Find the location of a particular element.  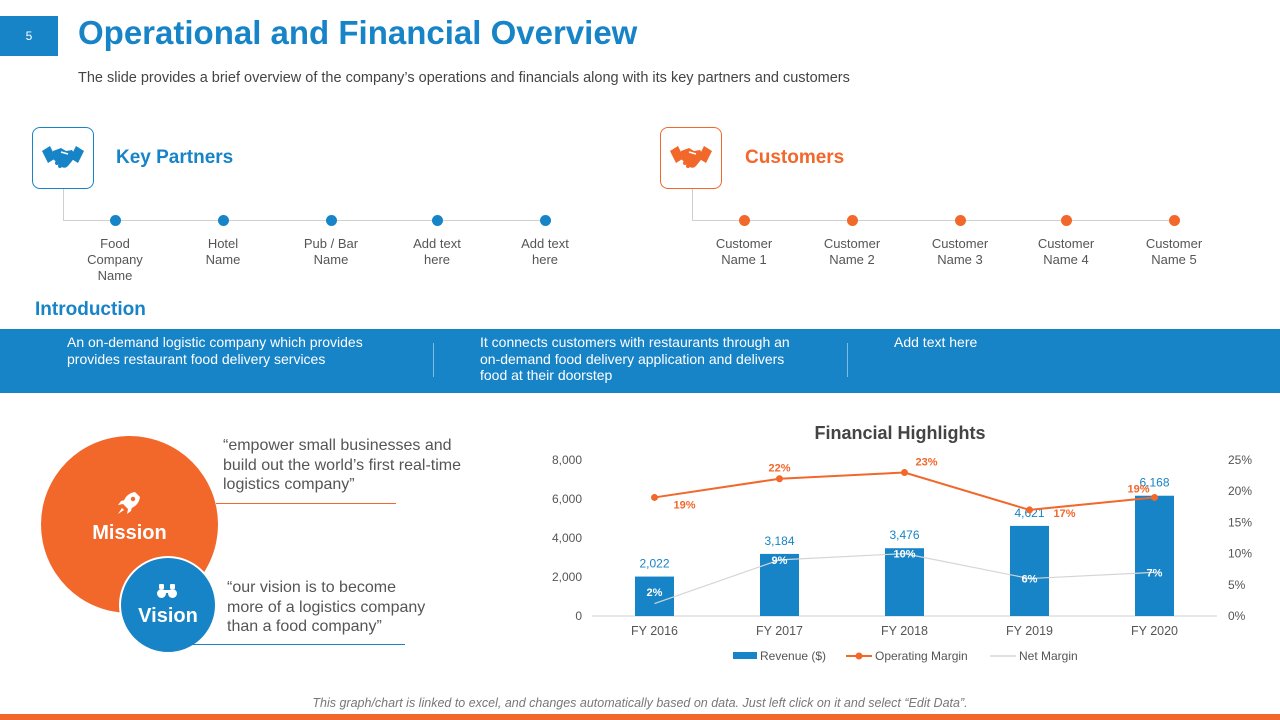

legend-net-margin-label: Net Margin is located at coordinates (1048, 656).